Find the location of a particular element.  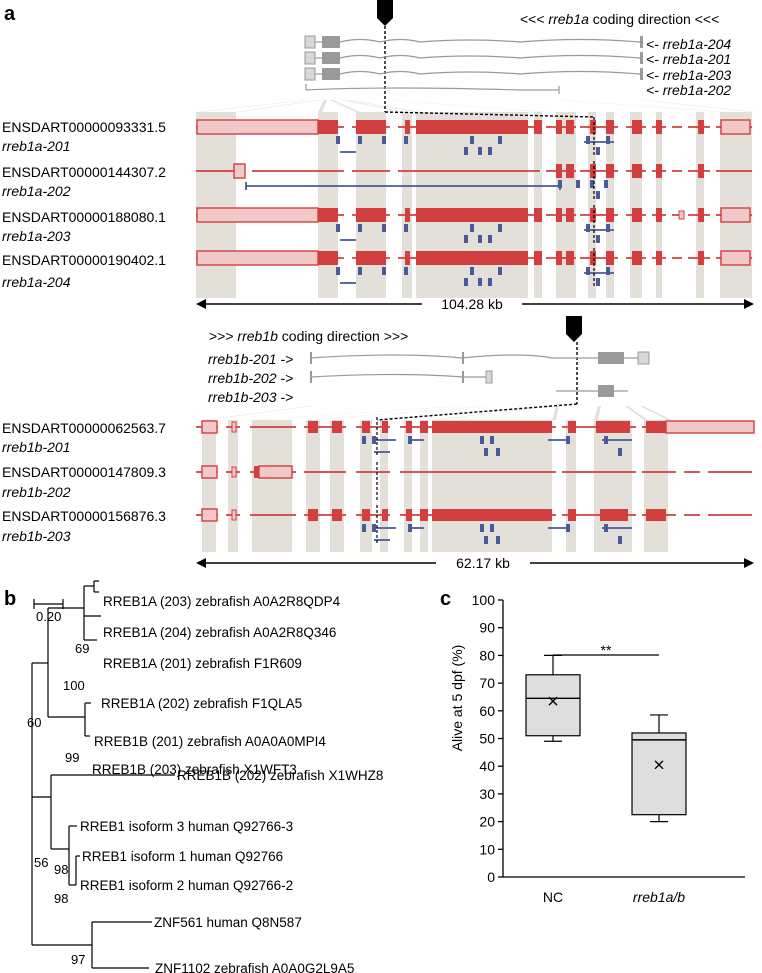

rreb1b-scale-label: 62.17 kb is located at coordinates (483, 563).